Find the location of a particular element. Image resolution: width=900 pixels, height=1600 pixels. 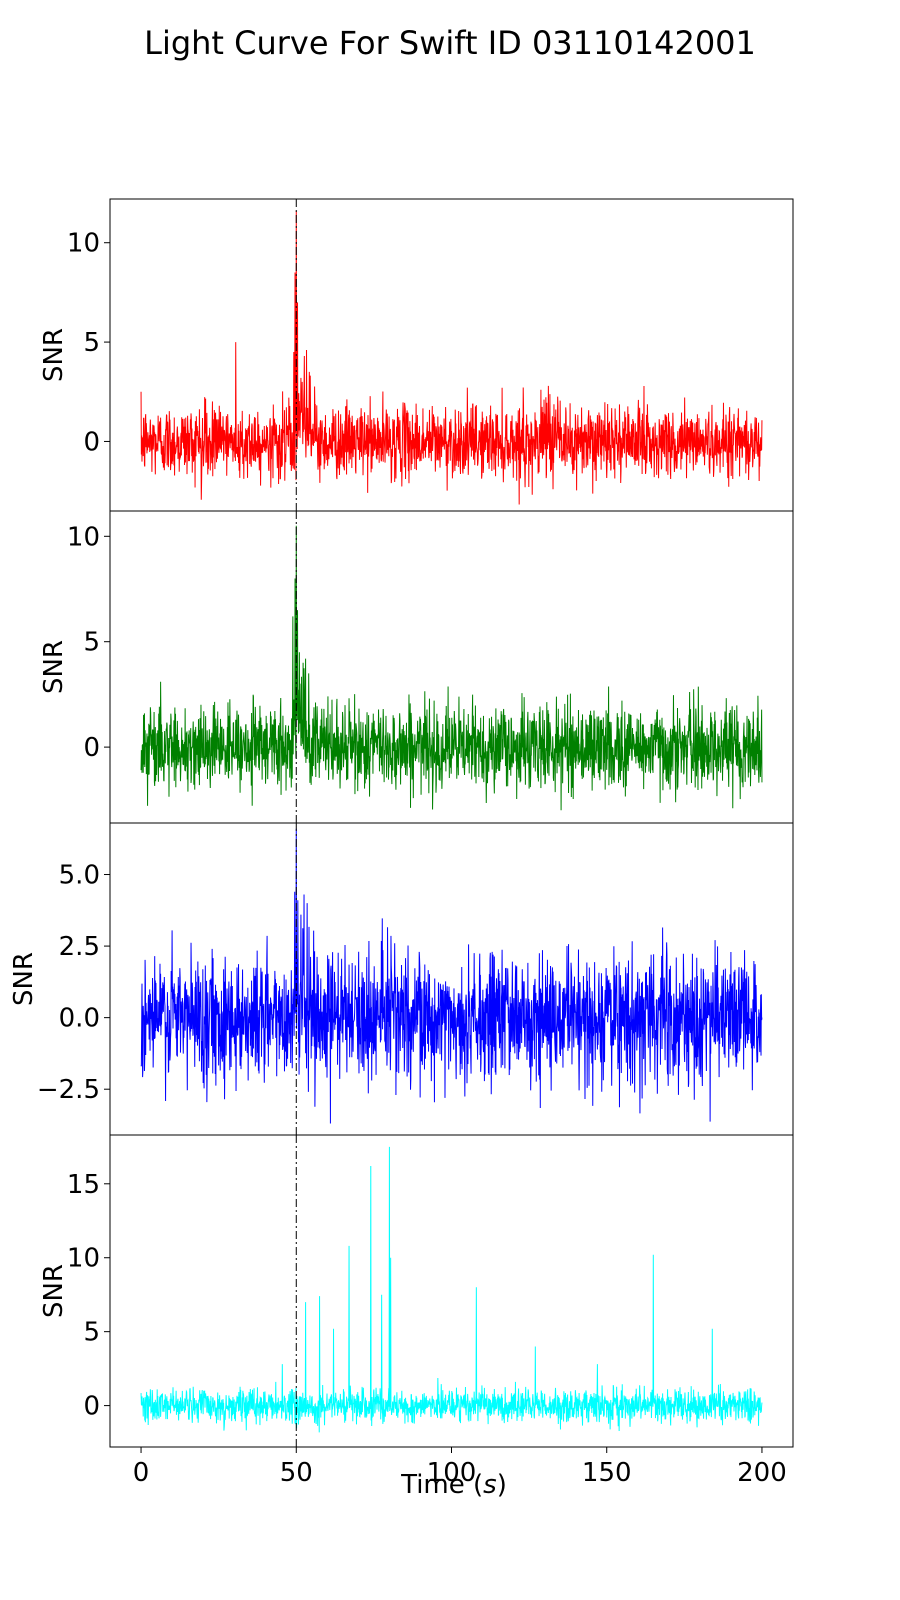

x-axis-label-suffix: ) is located at coordinates (502, 1485).